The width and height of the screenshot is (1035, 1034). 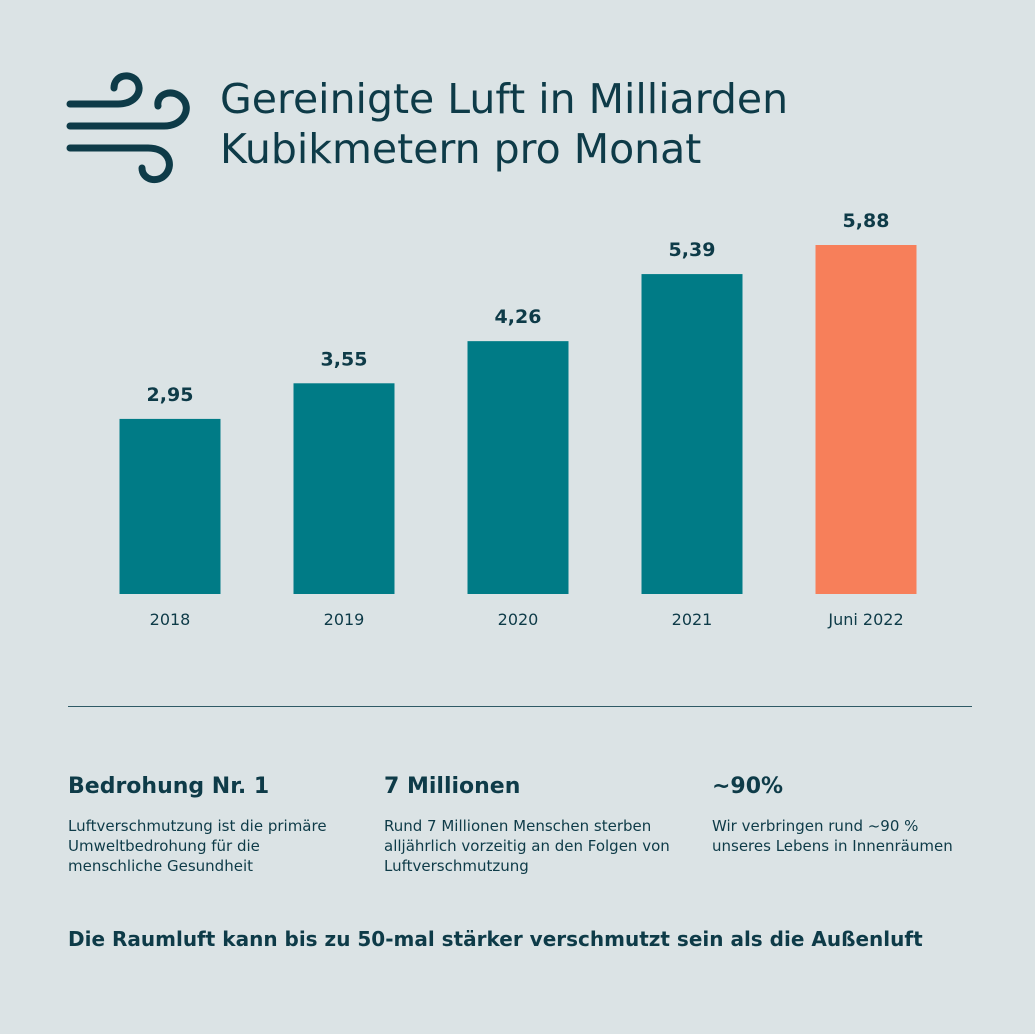 I want to click on stat-headline: Bedrohung Nr. 1, so click(x=169, y=786).